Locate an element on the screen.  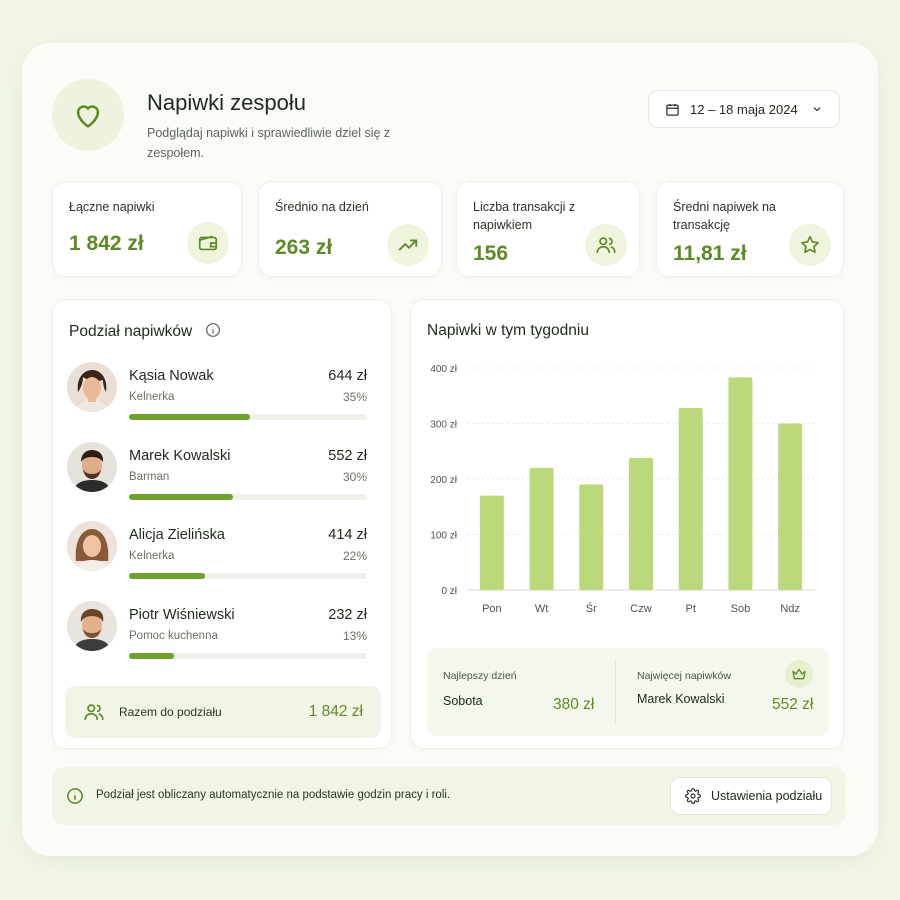
stats-divider is located at coordinates (615, 692).